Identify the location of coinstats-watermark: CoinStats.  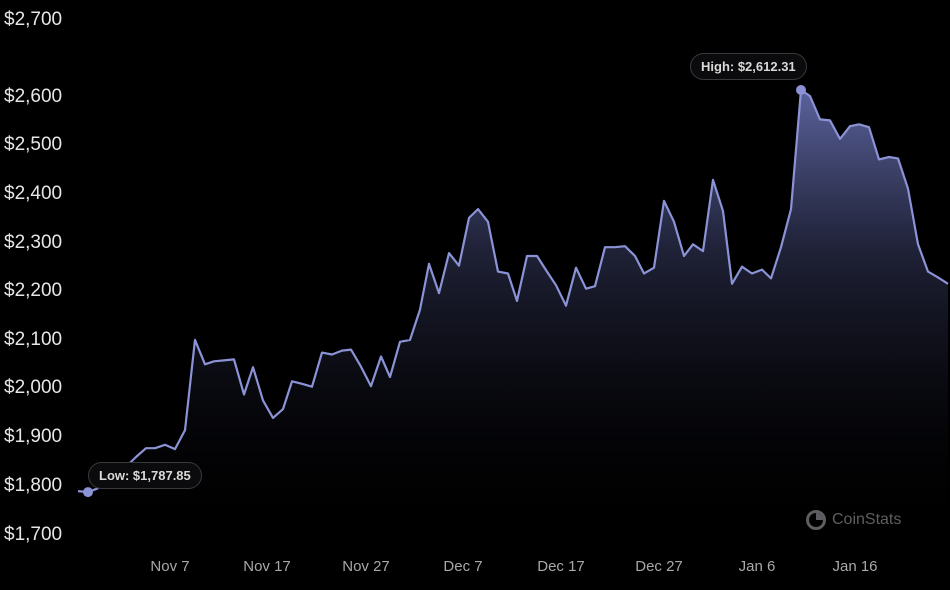
(853, 520).